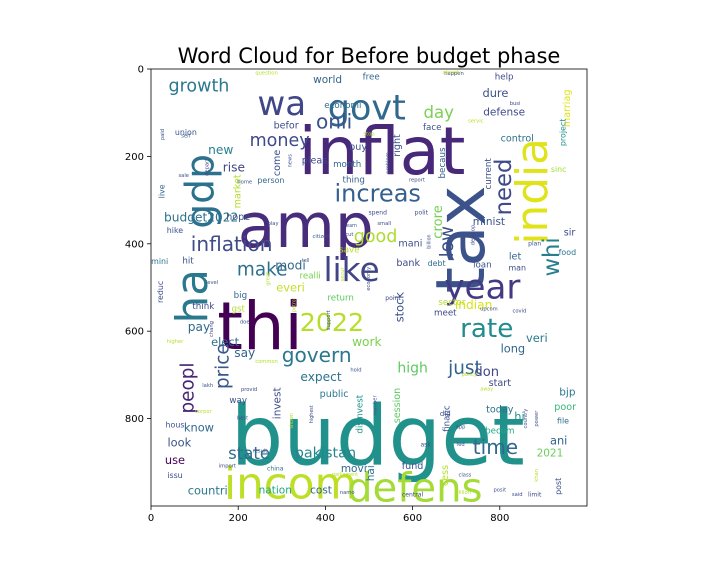 Image resolution: width=720 pixels, height=576 pixels. I want to click on word-money: money, so click(280, 141).